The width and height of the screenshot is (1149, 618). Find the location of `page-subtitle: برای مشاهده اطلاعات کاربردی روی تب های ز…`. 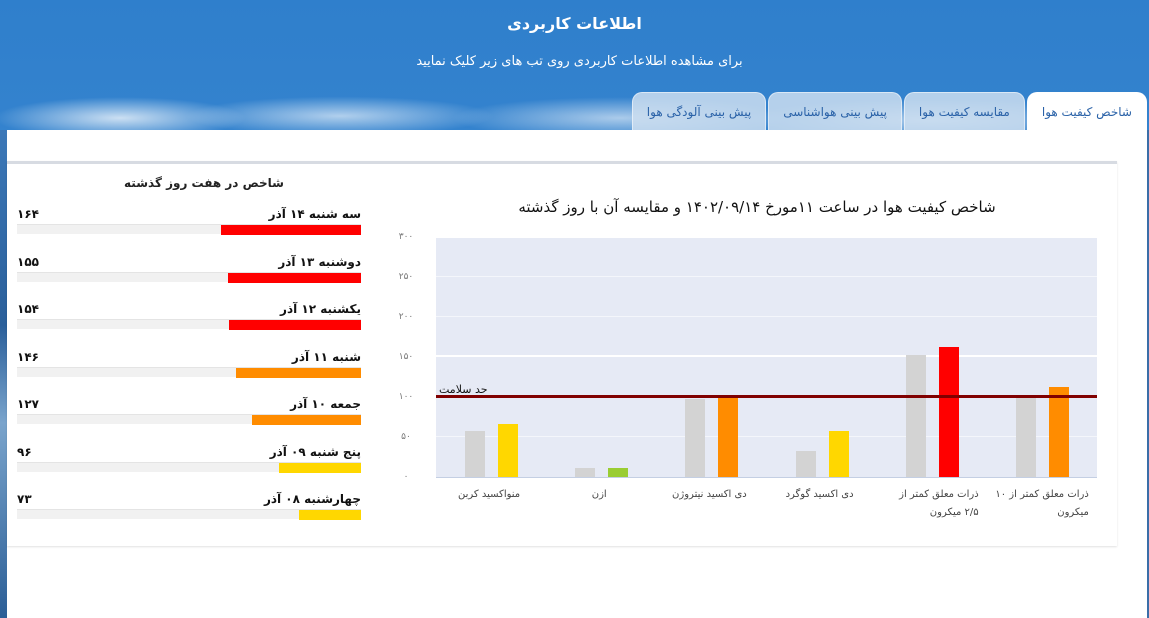

page-subtitle: برای مشاهده اطلاعات کاربردی روی تب های ز… is located at coordinates (579, 61).